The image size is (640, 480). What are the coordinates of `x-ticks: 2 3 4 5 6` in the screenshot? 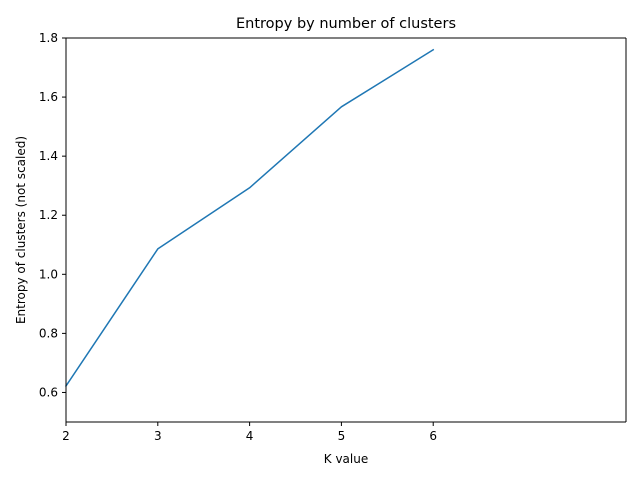 It's located at (249, 432).